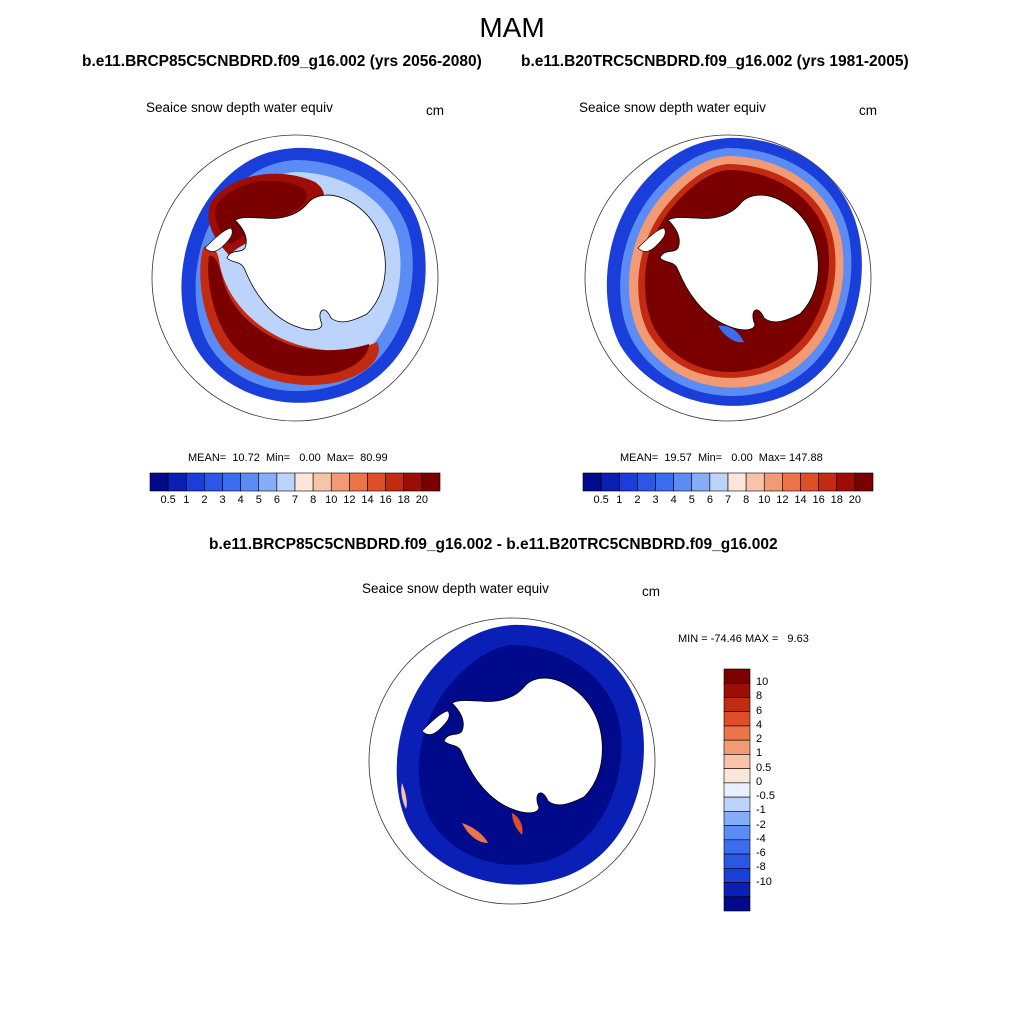 This screenshot has height=1024, width=1024. What do you see at coordinates (721, 458) in the screenshot?
I see `stats-historical: MEAN= 19.57 Min= 0.00 Max= 147.88` at bounding box center [721, 458].